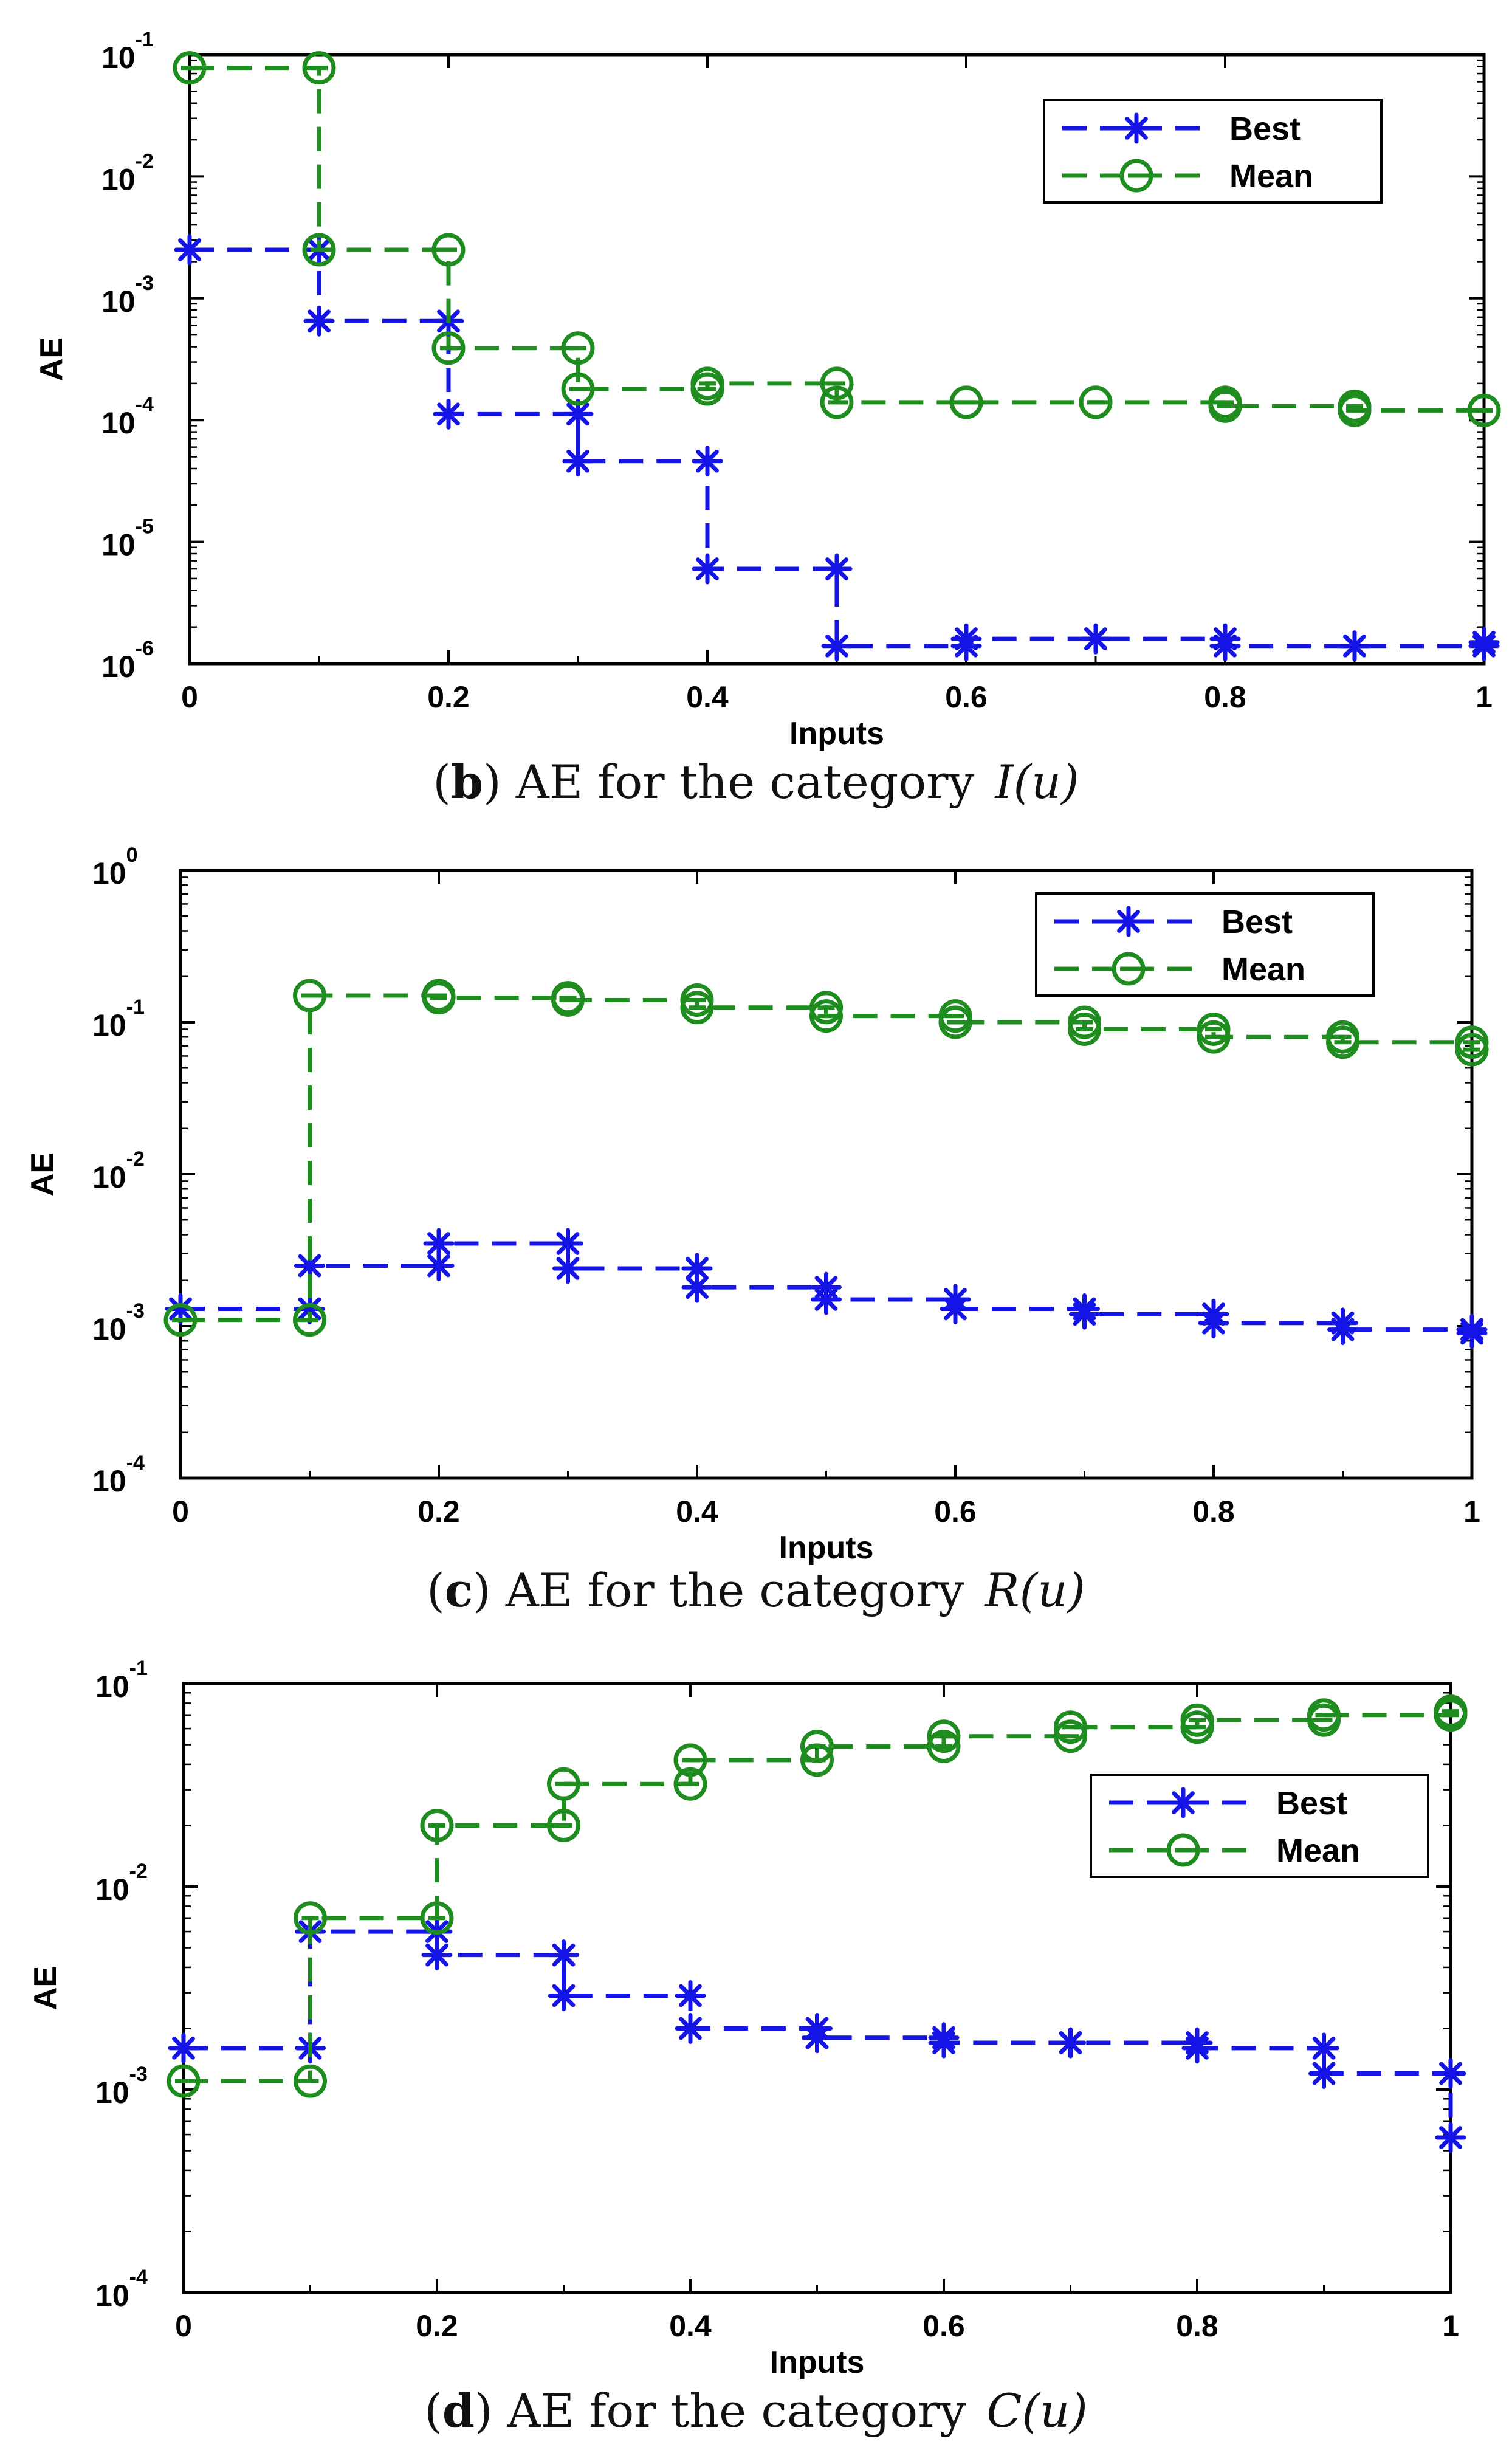 The width and height of the screenshot is (1512, 2453). I want to click on series-line-best, so click(838, 448).